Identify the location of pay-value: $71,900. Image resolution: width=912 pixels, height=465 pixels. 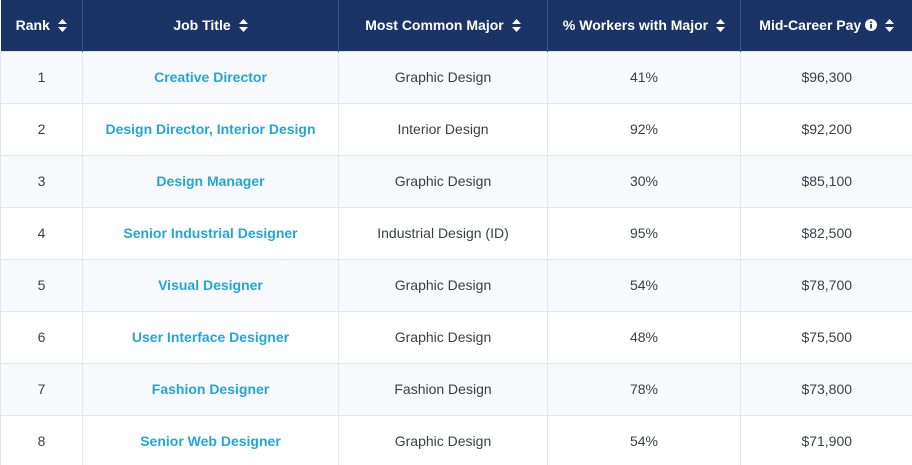
(827, 441).